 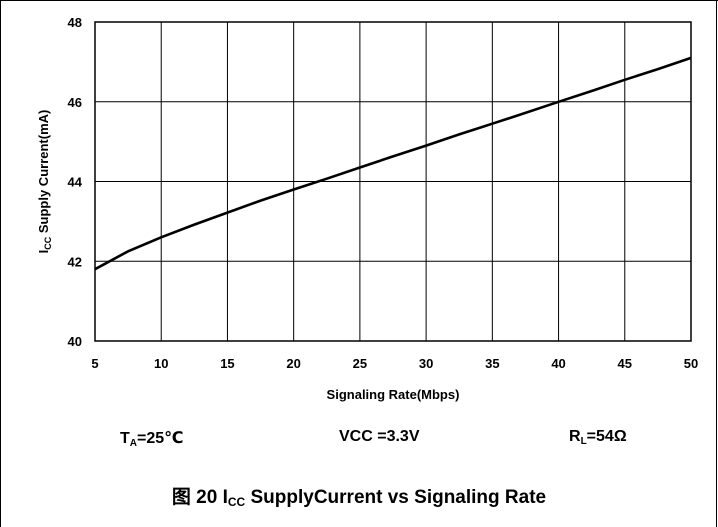 What do you see at coordinates (75, 341) in the screenshot?
I see `y-tick-label-0: 40` at bounding box center [75, 341].